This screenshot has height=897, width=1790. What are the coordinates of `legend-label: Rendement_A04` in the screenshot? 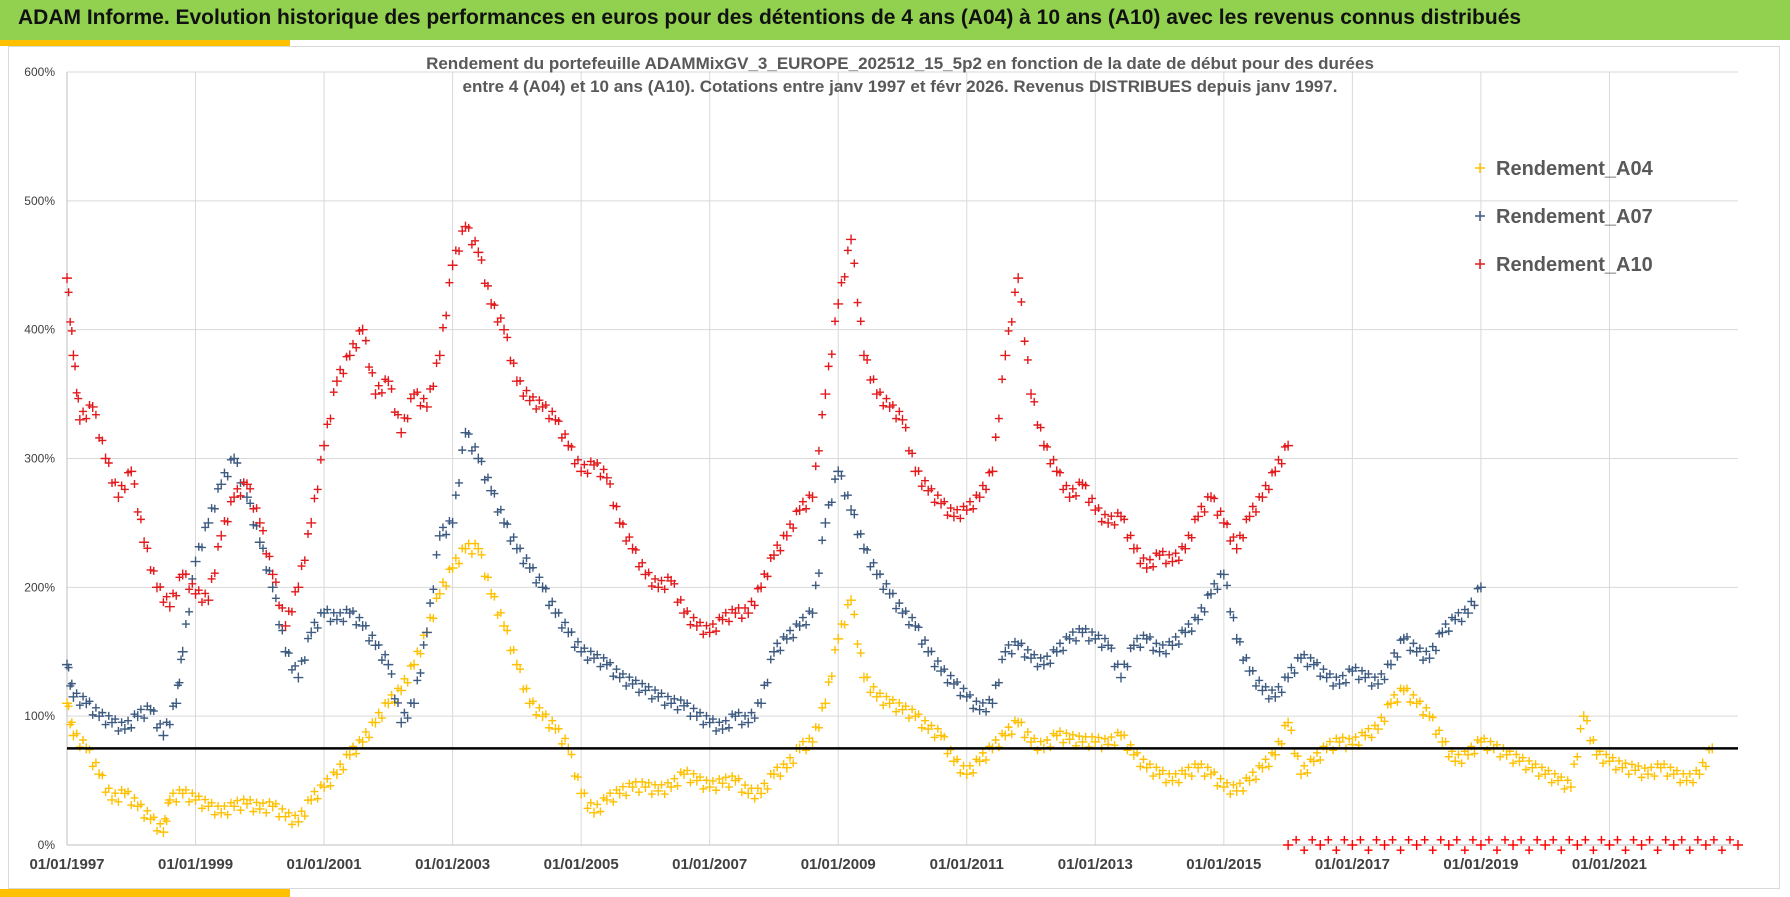 It's located at (1575, 169).